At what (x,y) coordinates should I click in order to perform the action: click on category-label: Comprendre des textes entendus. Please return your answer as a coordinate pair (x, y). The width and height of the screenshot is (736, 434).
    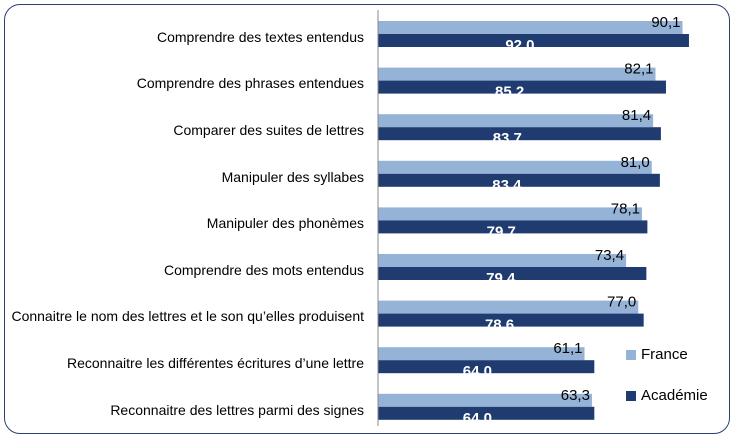
    Looking at the image, I should click on (260, 36).